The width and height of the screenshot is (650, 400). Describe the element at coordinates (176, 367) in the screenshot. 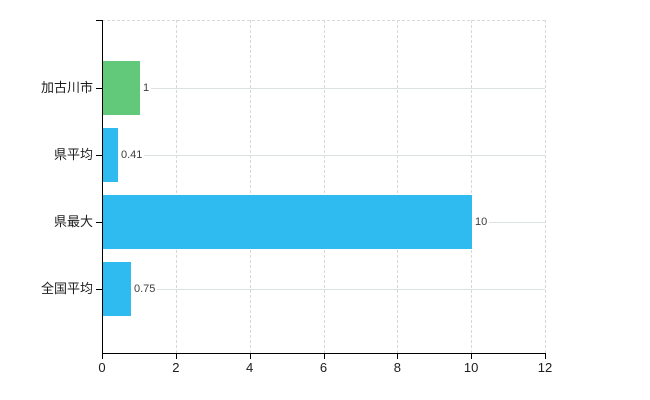

I see `x-axis-tick-label-2: 2` at that location.